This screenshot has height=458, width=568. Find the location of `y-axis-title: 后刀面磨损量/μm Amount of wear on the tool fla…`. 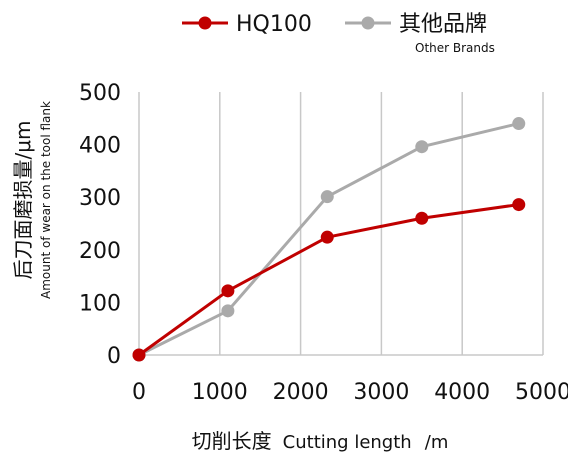

y-axis-title: 后刀面磨损量/μm Amount of wear on the tool fla… is located at coordinates (32, 200).